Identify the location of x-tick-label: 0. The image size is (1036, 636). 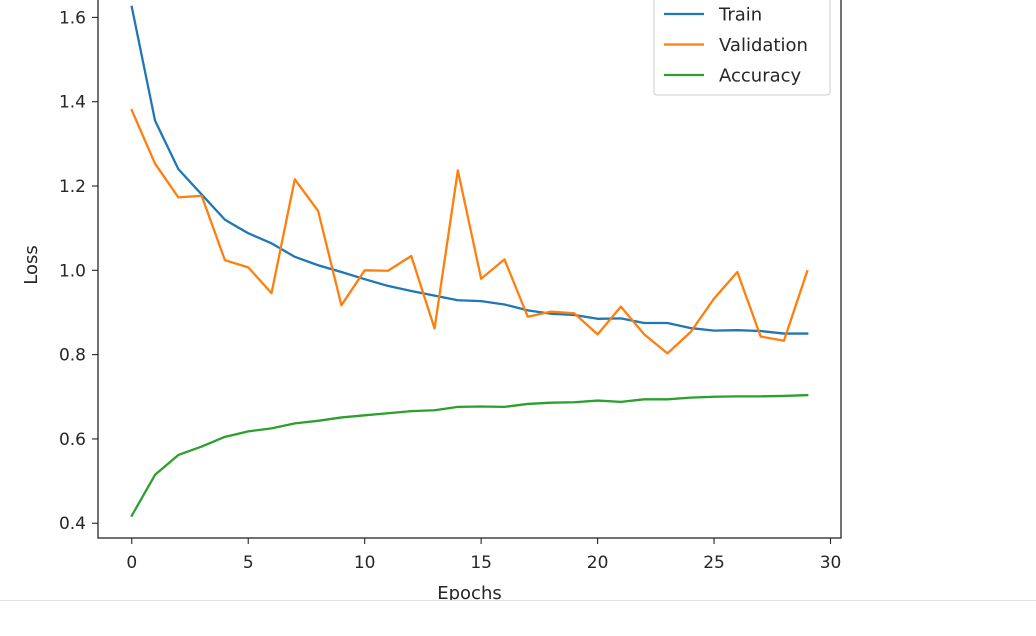
(131, 563).